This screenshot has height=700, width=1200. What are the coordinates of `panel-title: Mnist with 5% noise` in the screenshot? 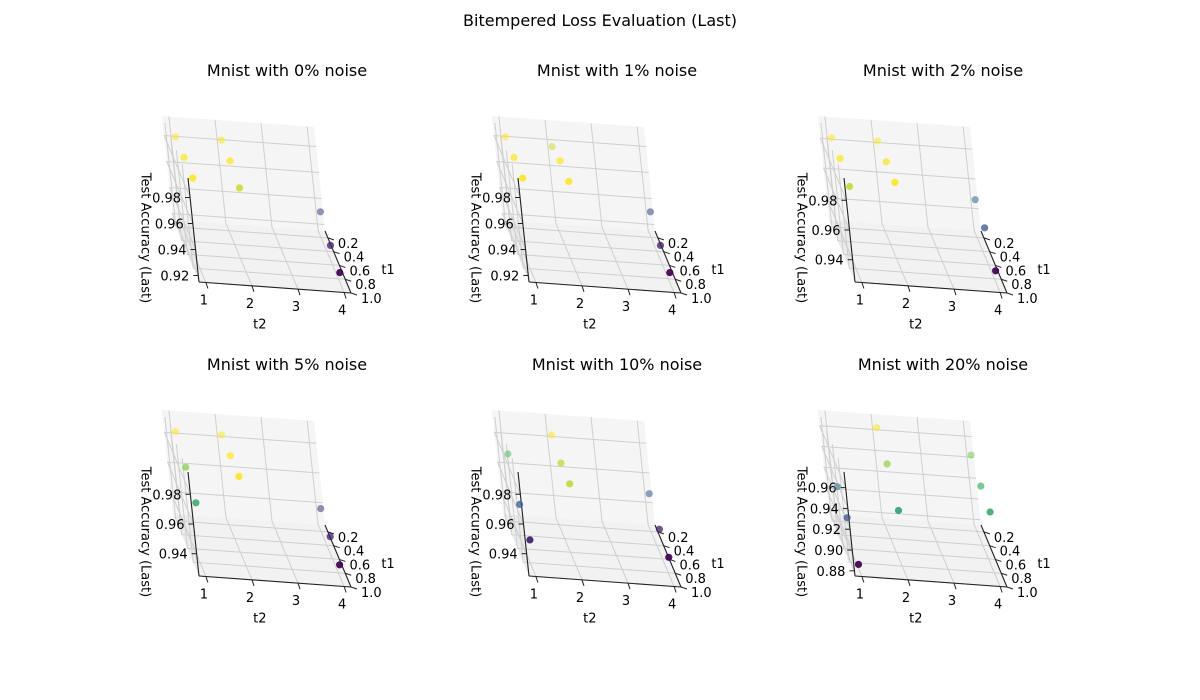 It's located at (287, 364).